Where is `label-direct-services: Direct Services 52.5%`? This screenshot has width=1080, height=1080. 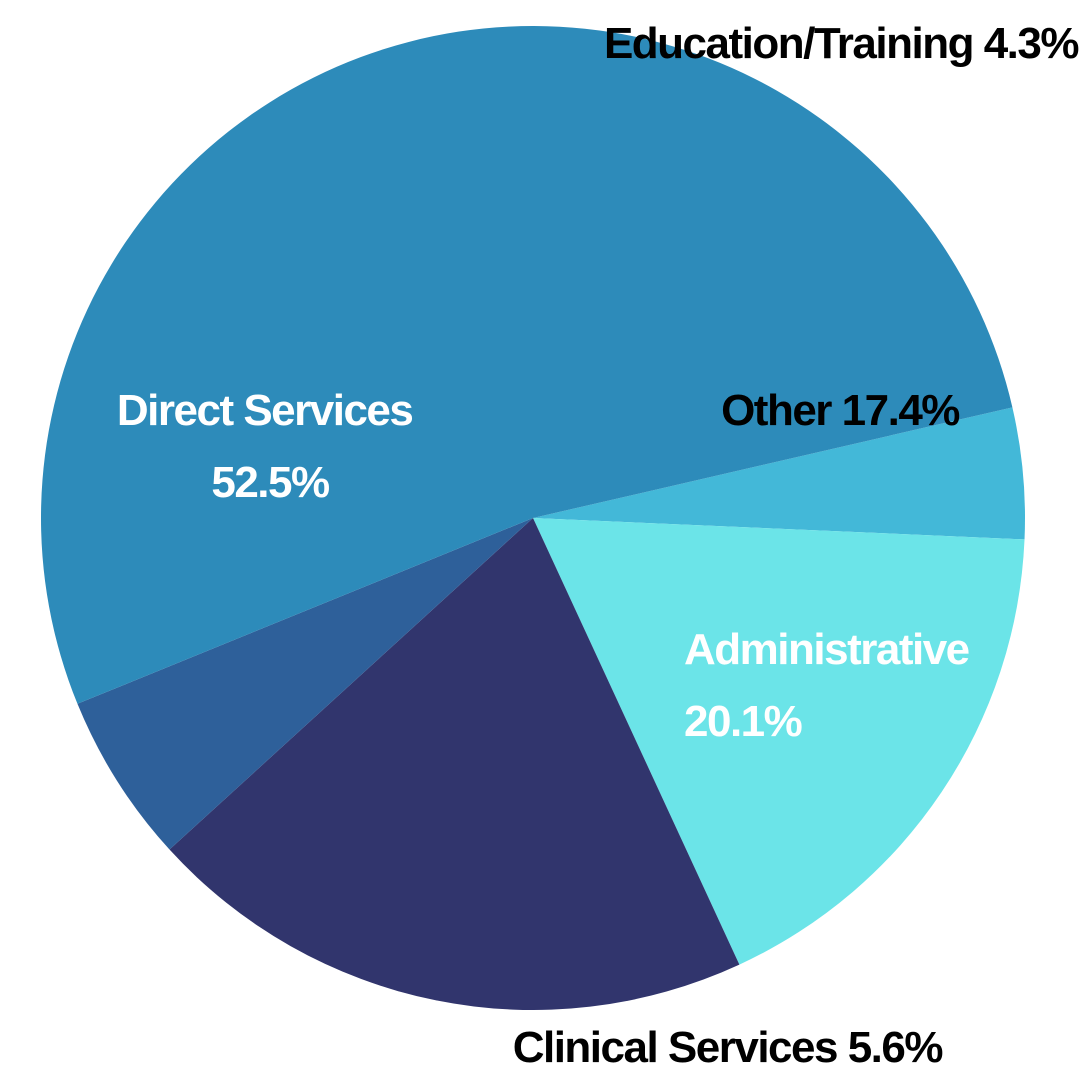 label-direct-services: Direct Services 52.5% is located at coordinates (270, 446).